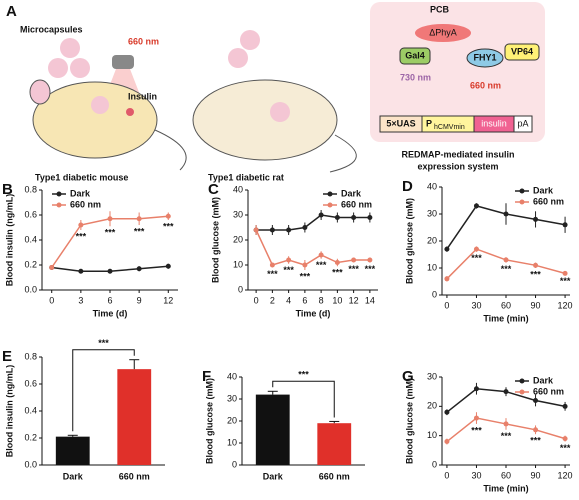  I want to click on y-tick-label: 0.0, so click(30, 464).